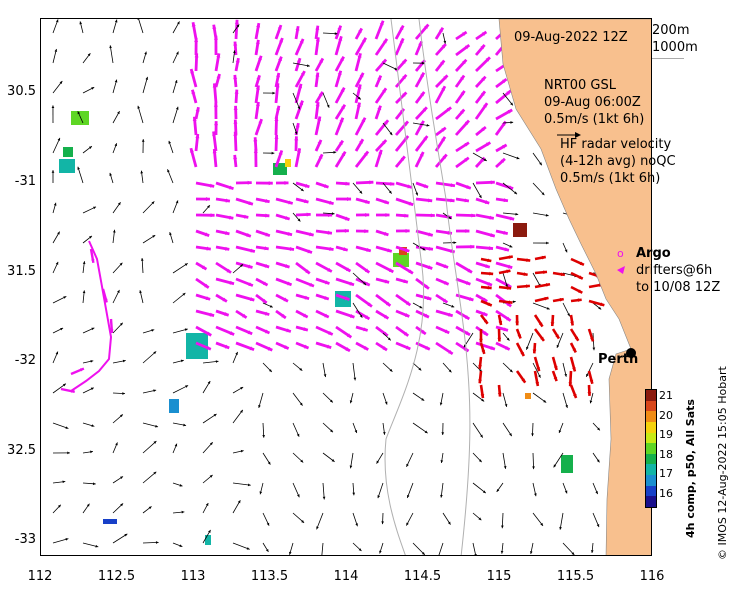 Image resolution: width=740 pixels, height=592 pixels. What do you see at coordinates (653, 253) in the screenshot?
I see `argo-label: Argo` at bounding box center [653, 253].